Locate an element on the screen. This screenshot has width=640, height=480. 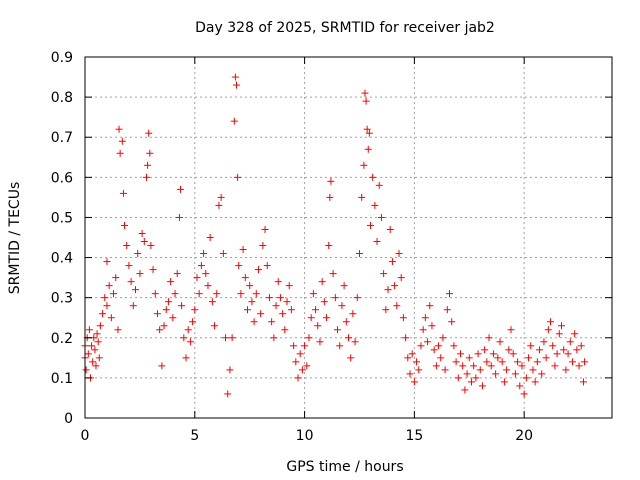
y-axis-label: SRMTID / TECUs is located at coordinates (15, 238).